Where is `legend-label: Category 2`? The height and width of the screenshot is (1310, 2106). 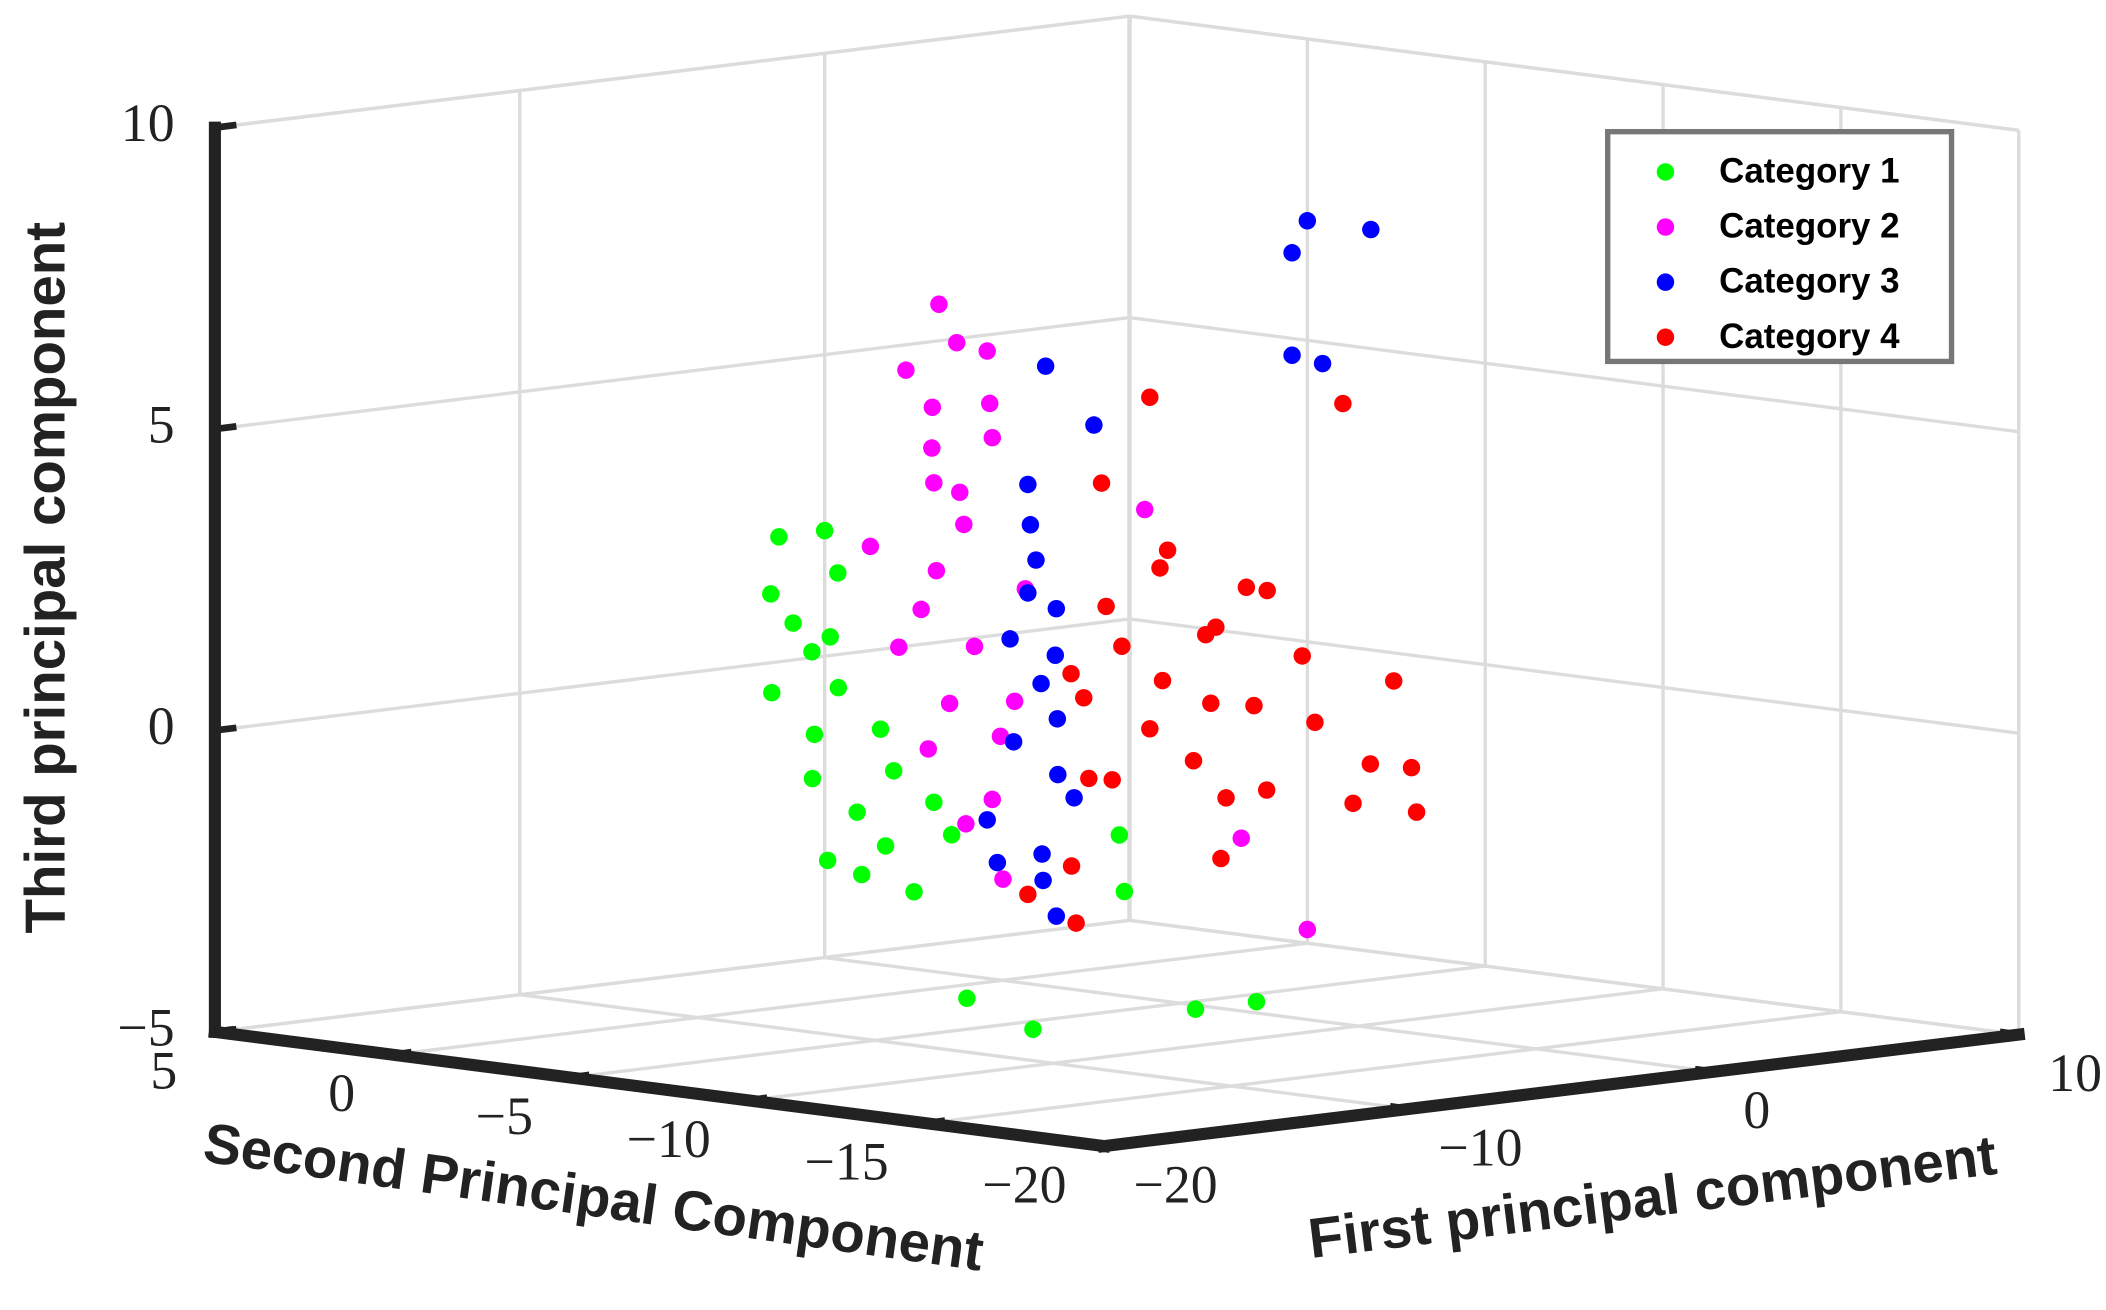 legend-label: Category 2 is located at coordinates (1809, 226).